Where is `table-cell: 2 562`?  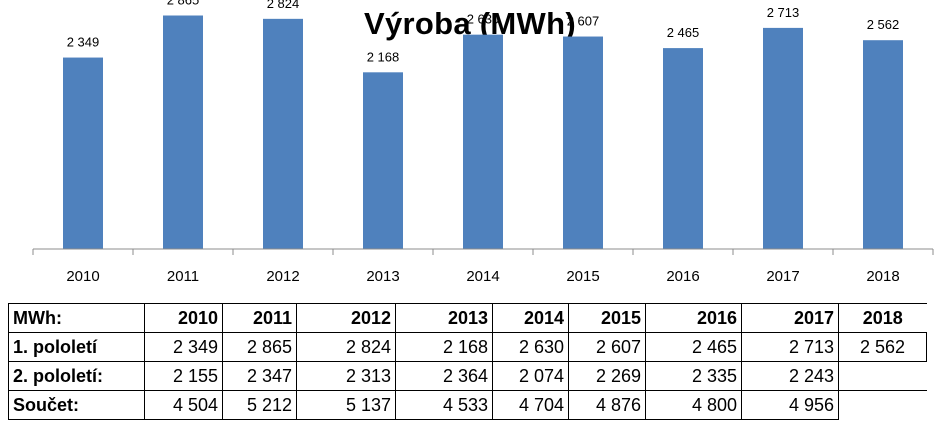 table-cell: 2 562 is located at coordinates (882, 347).